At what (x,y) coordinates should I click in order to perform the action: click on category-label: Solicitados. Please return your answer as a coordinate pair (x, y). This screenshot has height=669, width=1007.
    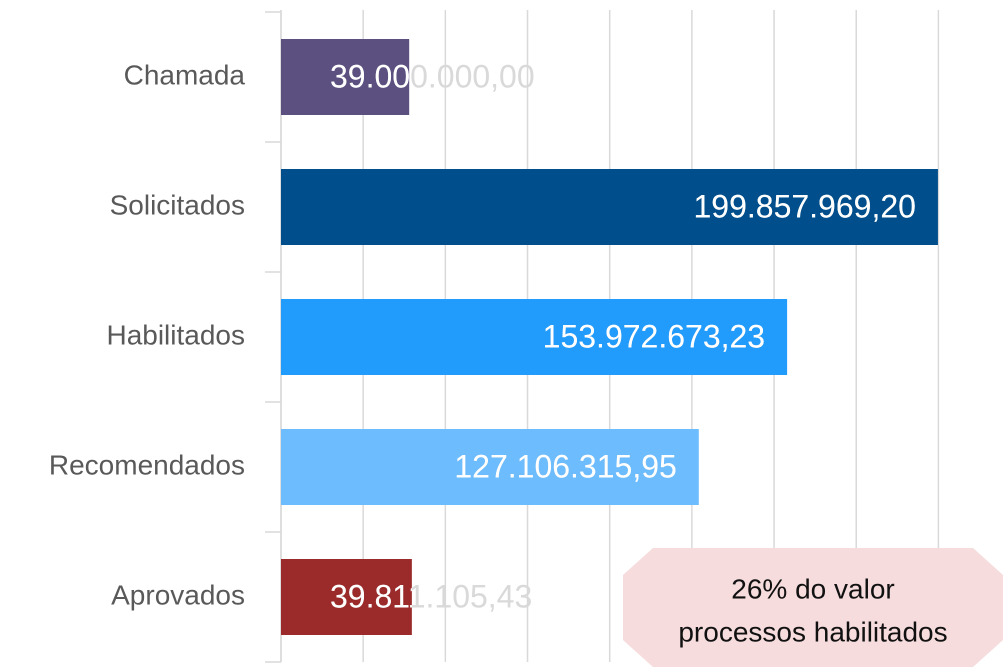
    Looking at the image, I should click on (177, 204).